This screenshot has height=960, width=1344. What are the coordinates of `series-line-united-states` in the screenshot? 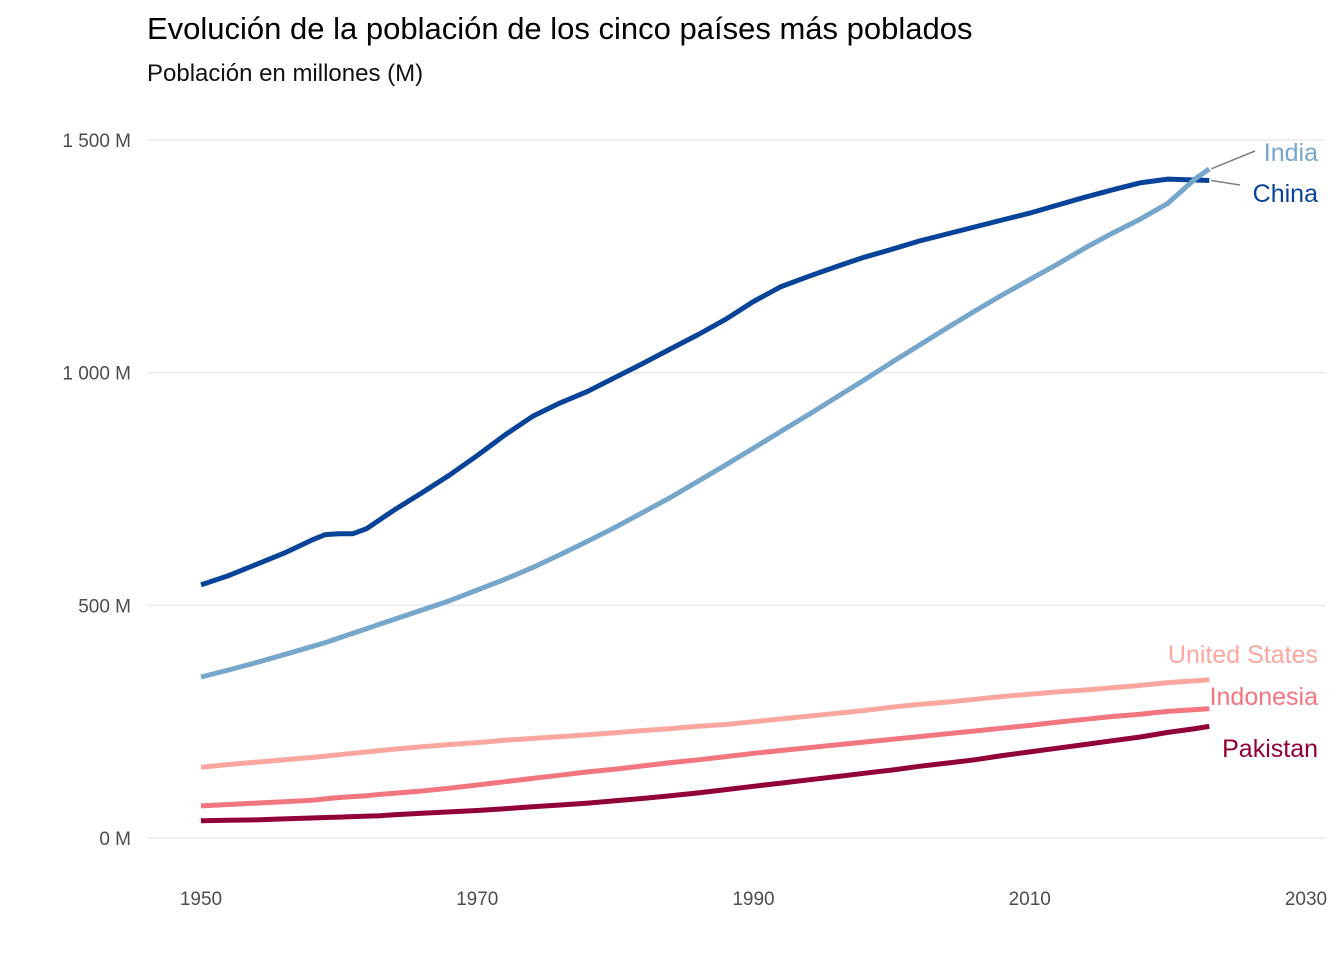 It's located at (705, 723).